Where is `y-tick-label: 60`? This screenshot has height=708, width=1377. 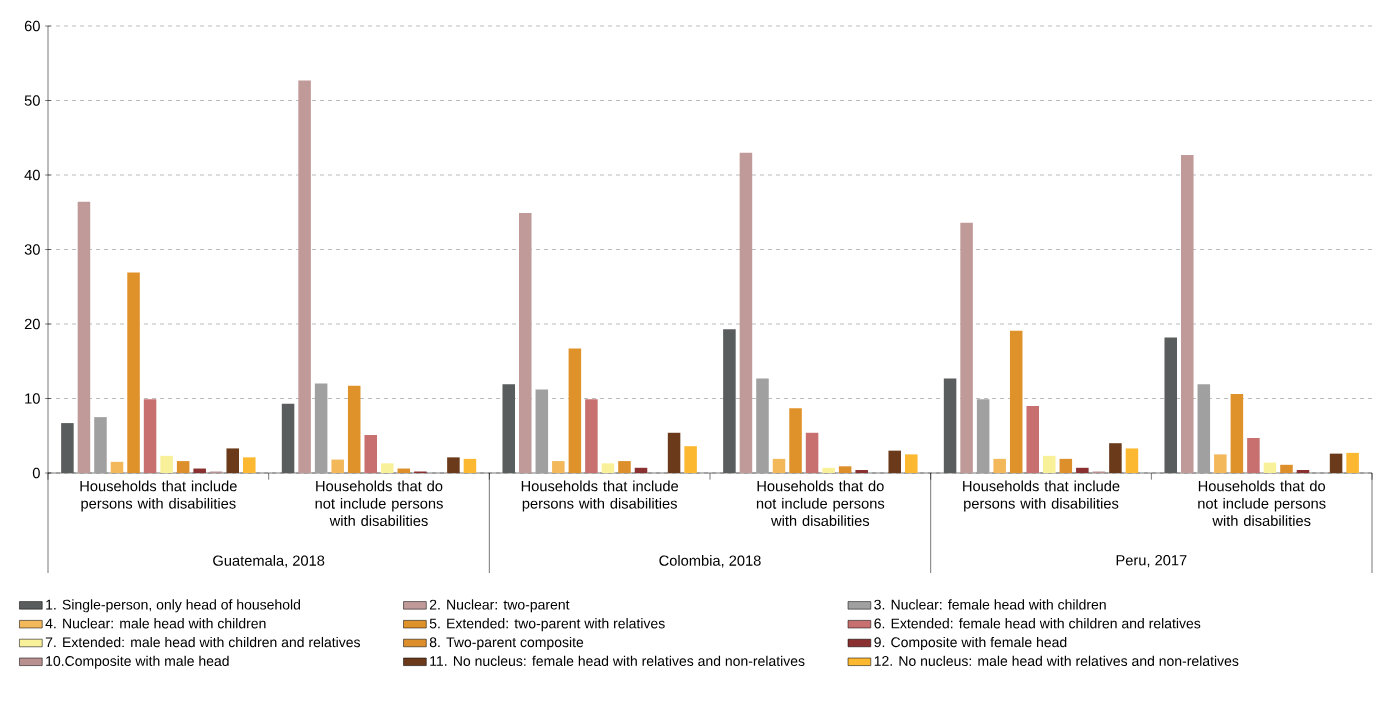 y-tick-label: 60 is located at coordinates (32, 26).